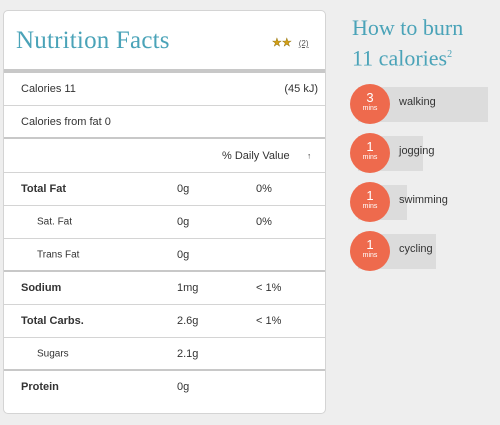 The width and height of the screenshot is (500, 425). Describe the element at coordinates (417, 102) in the screenshot. I see `activity-label: walking` at that location.